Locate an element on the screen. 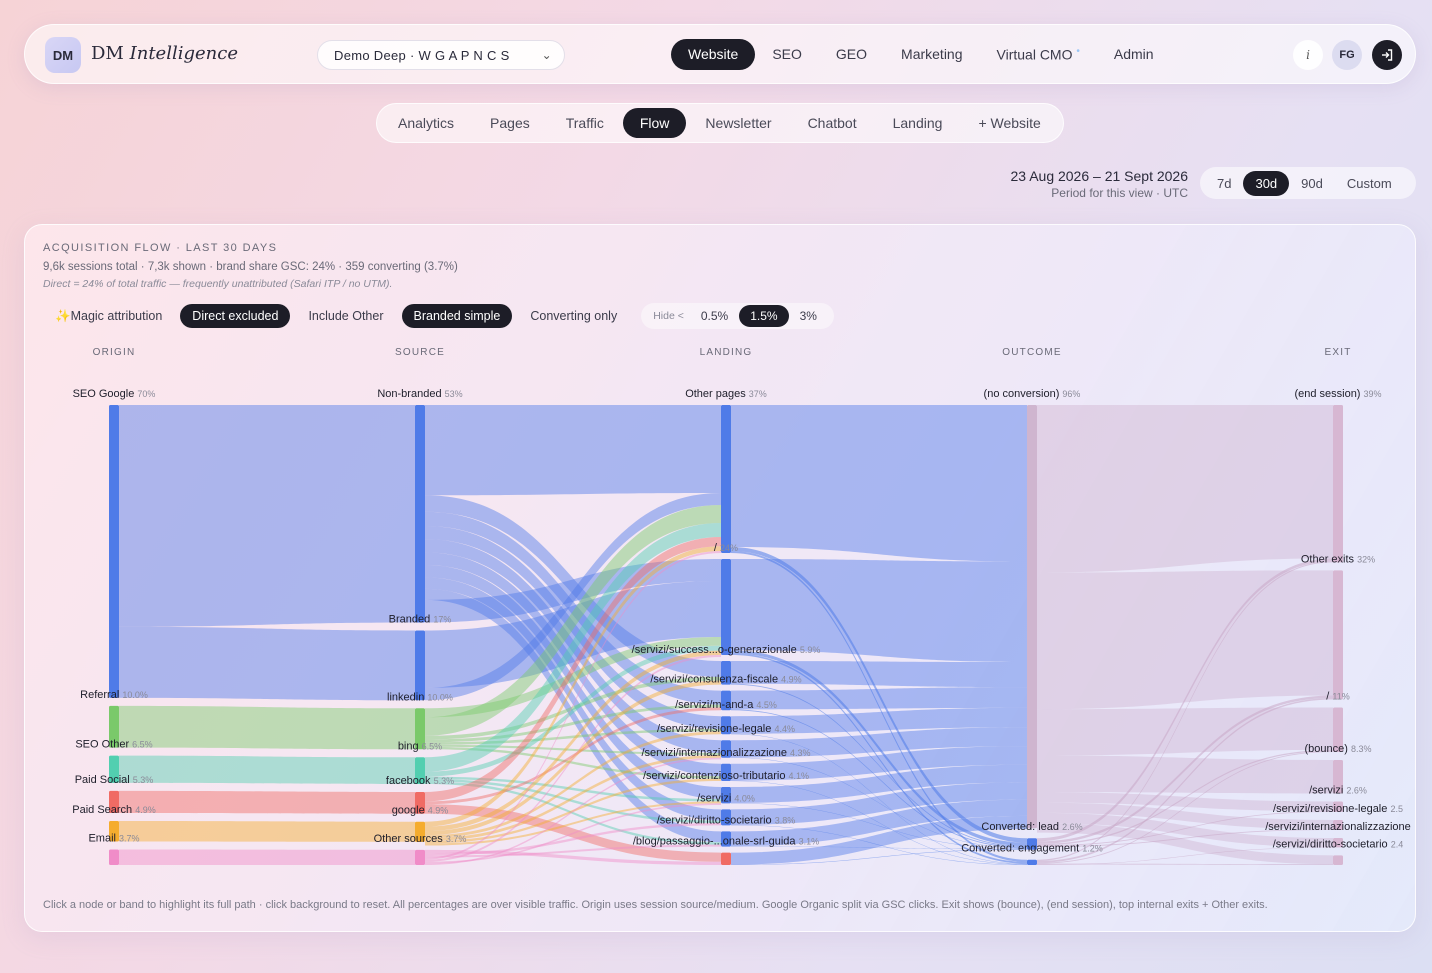 This screenshot has height=973, width=1432. sankey-node-o_seoother is located at coordinates (114, 769).